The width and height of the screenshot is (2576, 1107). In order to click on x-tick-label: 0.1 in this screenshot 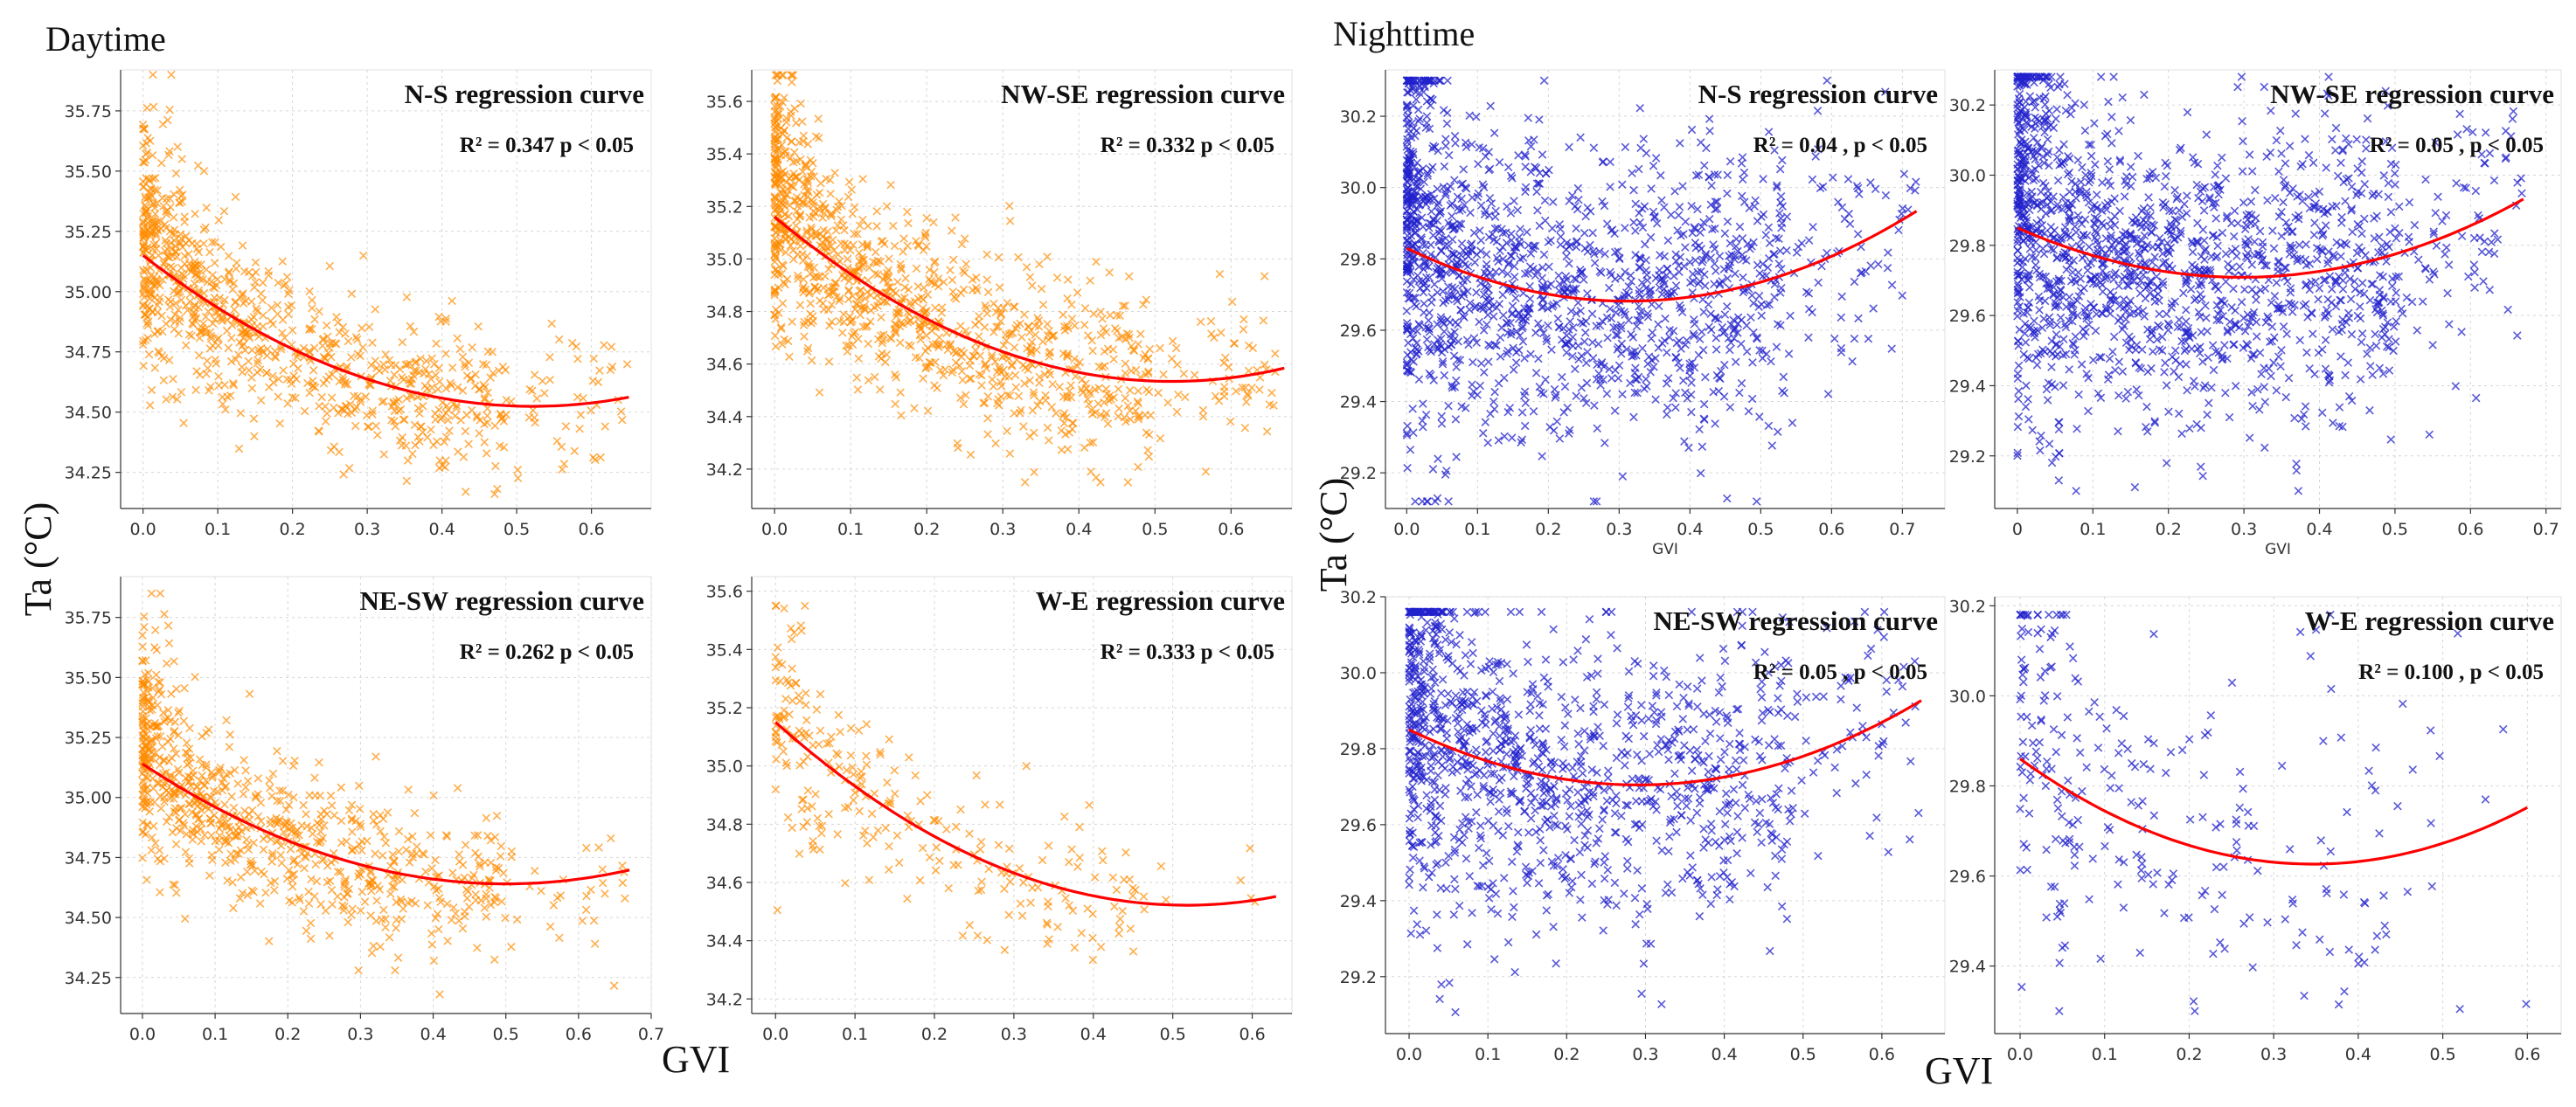, I will do `click(1477, 529)`.